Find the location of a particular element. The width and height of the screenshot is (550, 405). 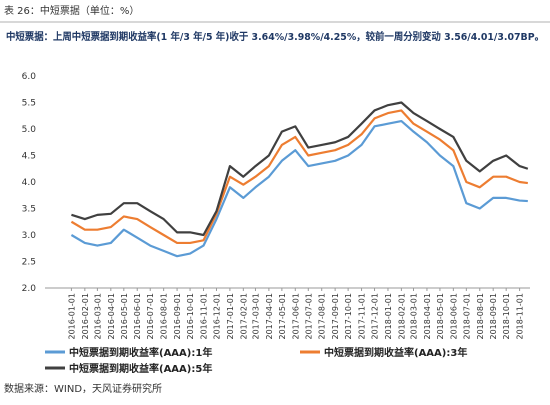

x-tick-label: 2017-12-01 is located at coordinates (375, 316).